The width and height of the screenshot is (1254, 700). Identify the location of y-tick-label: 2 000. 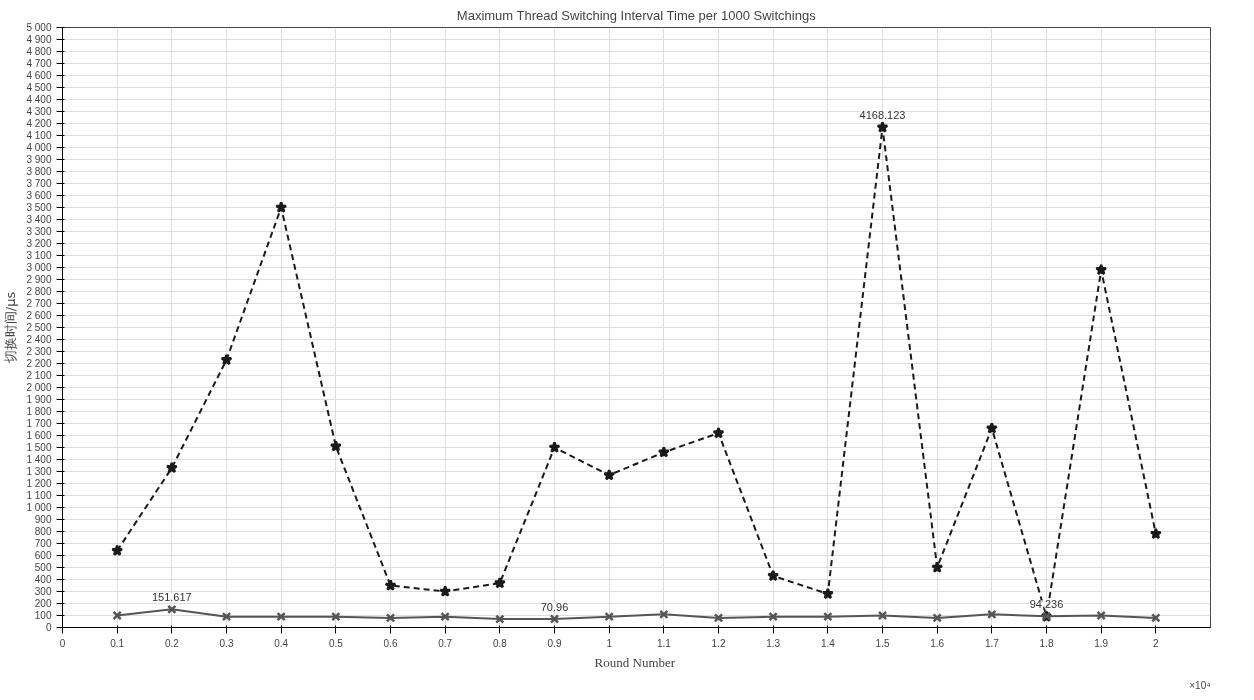
(39, 387).